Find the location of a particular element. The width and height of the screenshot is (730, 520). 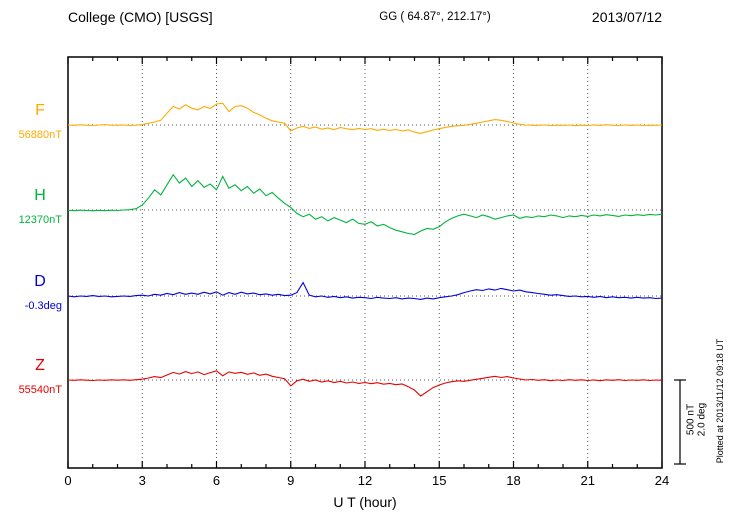

plotted-at-note: Plotted at 2013/11/12 09:18 UT is located at coordinates (720, 401).